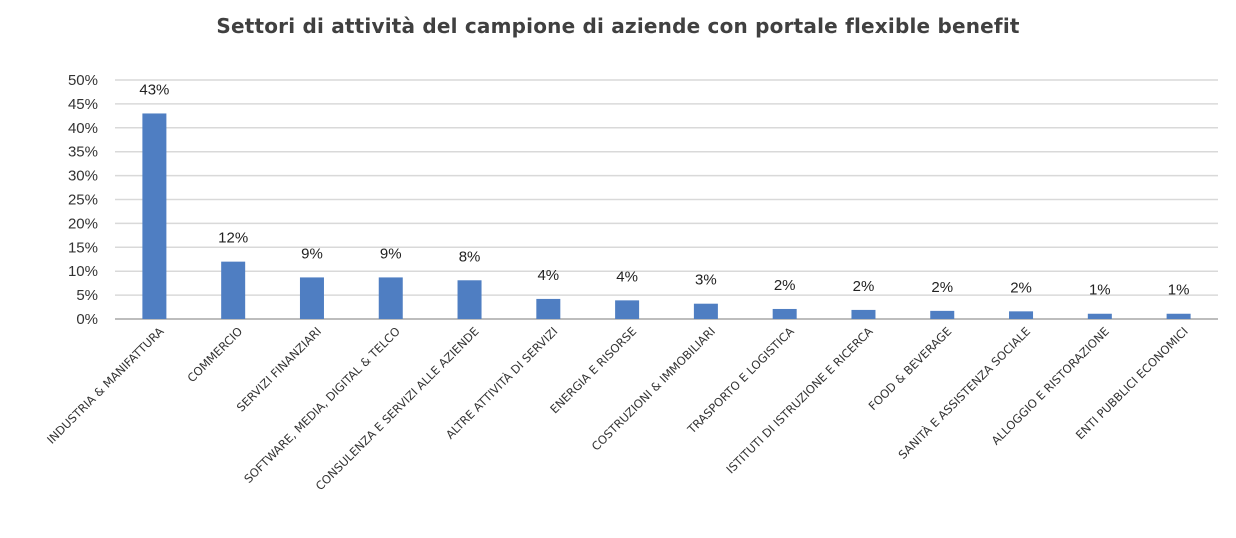 The height and width of the screenshot is (538, 1236). Describe the element at coordinates (593, 370) in the screenshot. I see `x-category-label: ENERGIA E RISORSE` at that location.